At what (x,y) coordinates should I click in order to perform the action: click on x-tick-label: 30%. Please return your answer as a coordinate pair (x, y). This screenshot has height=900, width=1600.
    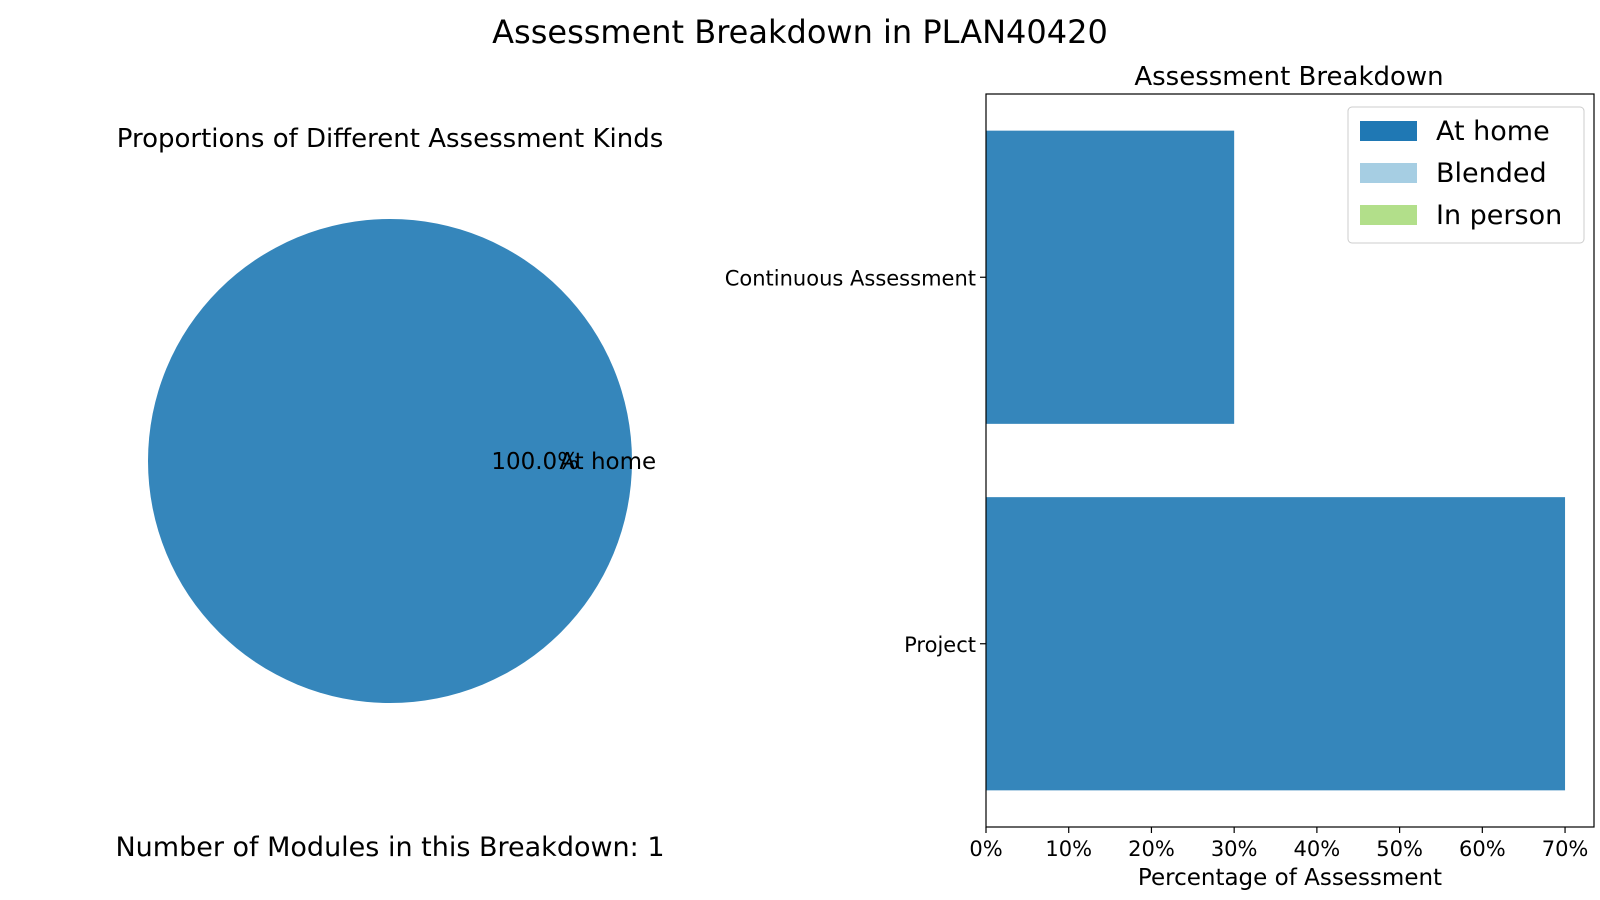
    Looking at the image, I should click on (1234, 849).